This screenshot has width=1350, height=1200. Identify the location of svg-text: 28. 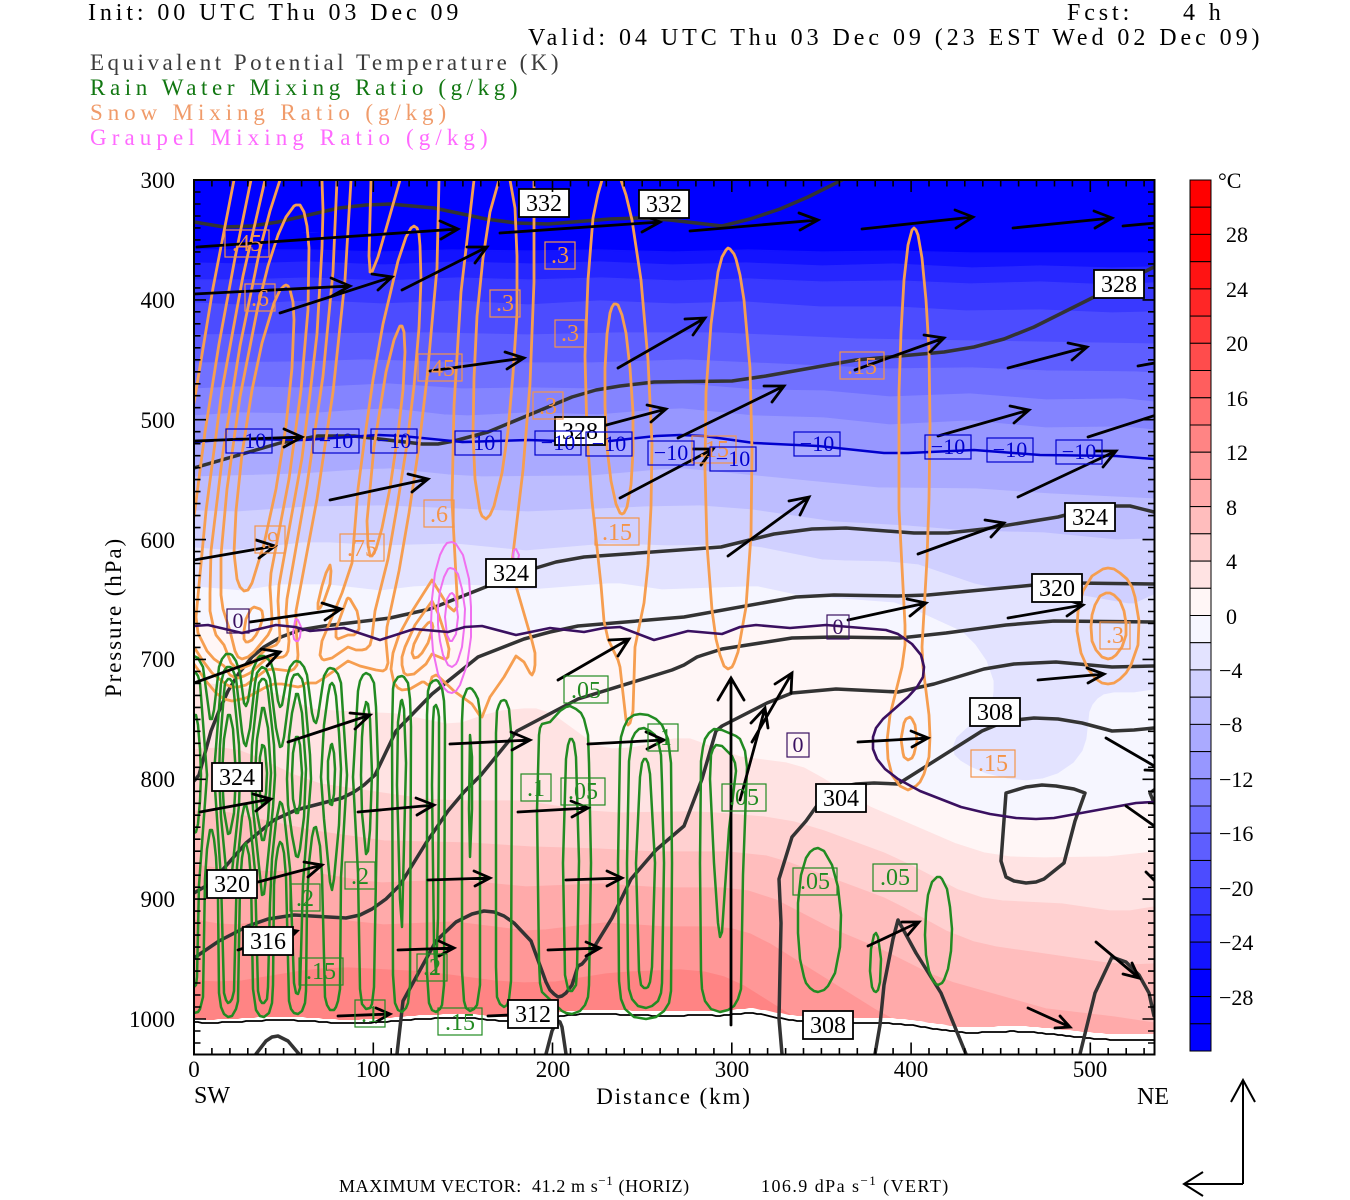
(1237, 234).